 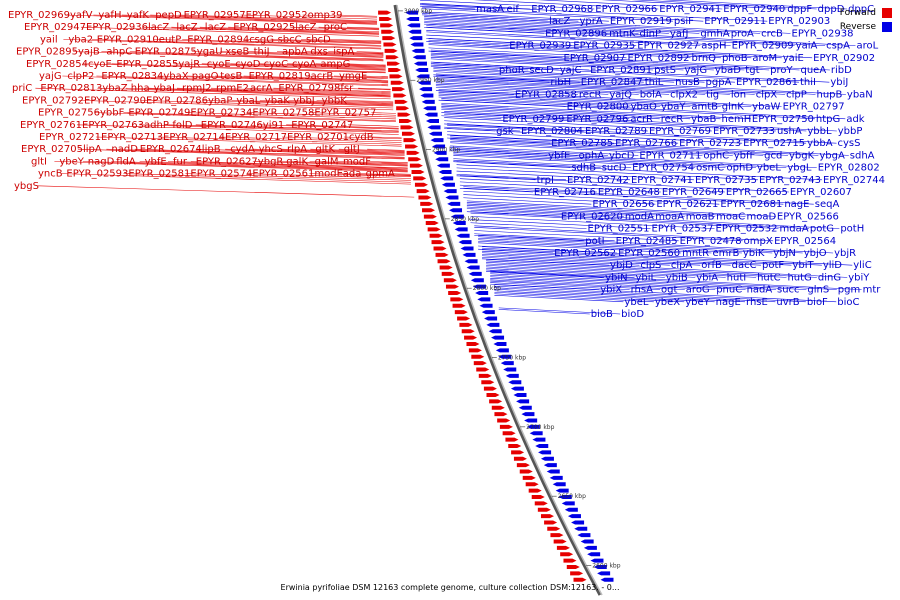 I want to click on reverse-gene-label: EPYR_02903, so click(x=799, y=21).